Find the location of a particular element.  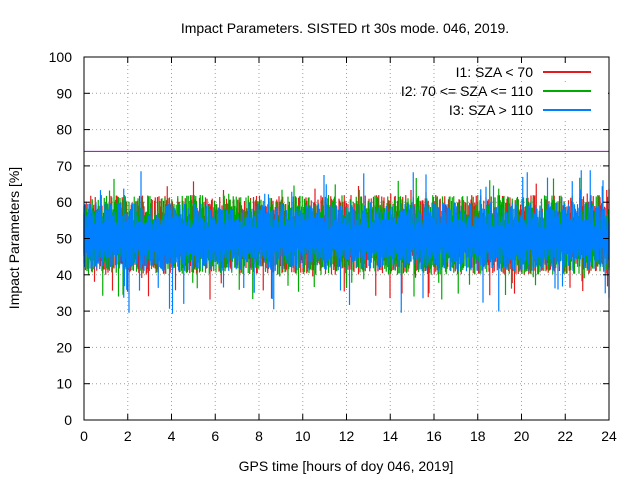

y-tick-label: 80 is located at coordinates (64, 130).